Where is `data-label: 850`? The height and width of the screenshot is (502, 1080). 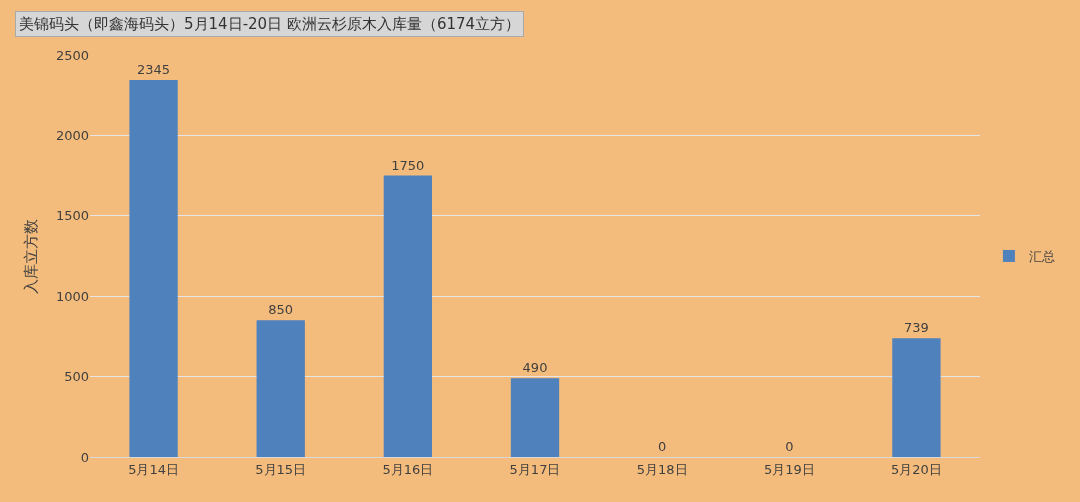
data-label: 850 is located at coordinates (281, 310).